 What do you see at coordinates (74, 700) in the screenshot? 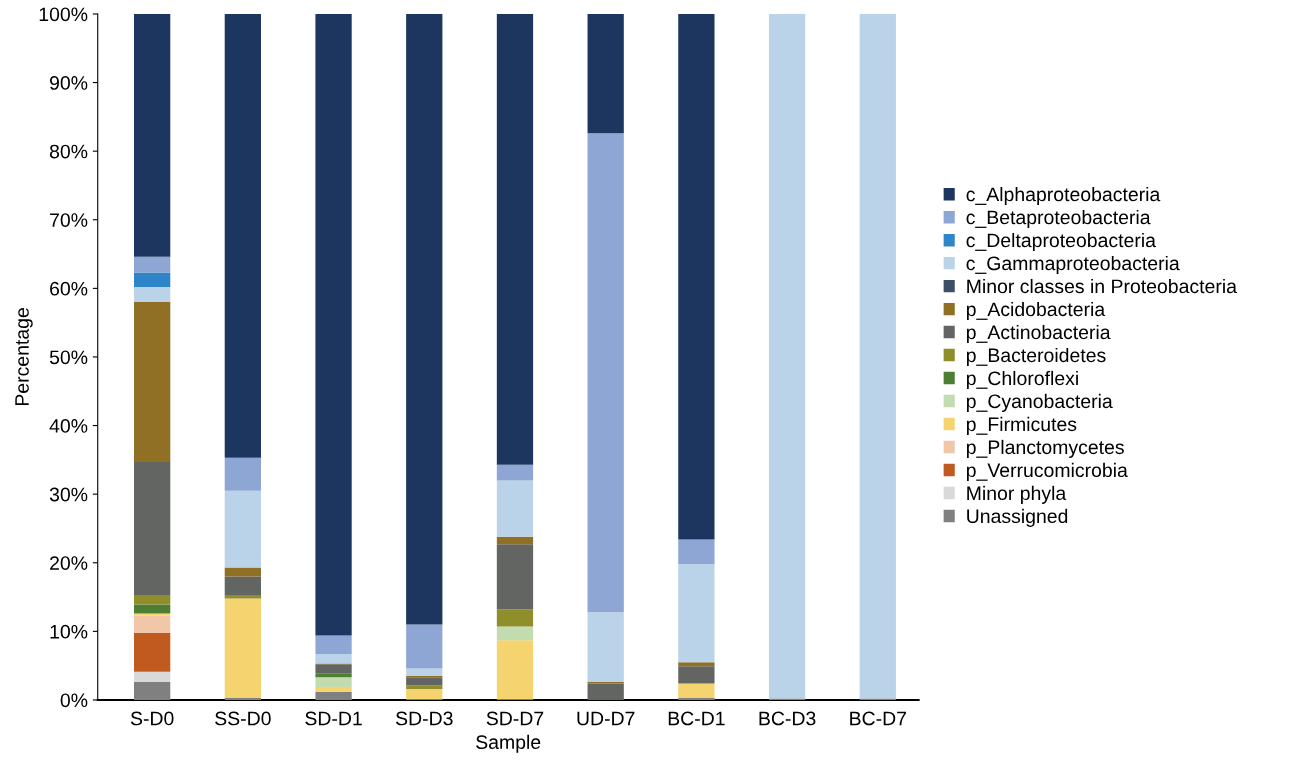
I see `y-tick-label: 0%` at bounding box center [74, 700].